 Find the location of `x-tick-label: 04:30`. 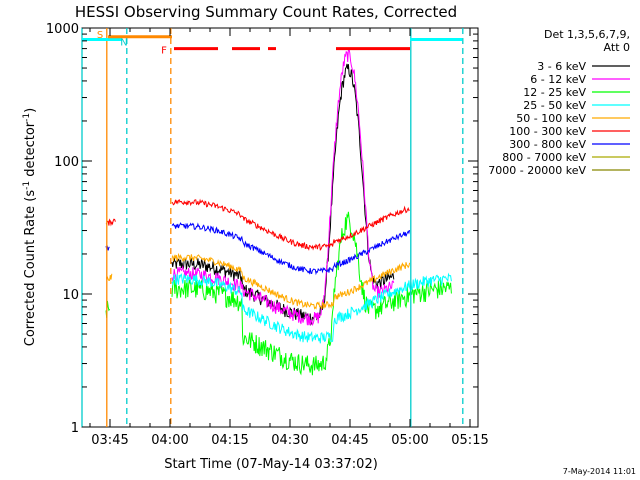

x-tick-label: 04:30 is located at coordinates (289, 440).